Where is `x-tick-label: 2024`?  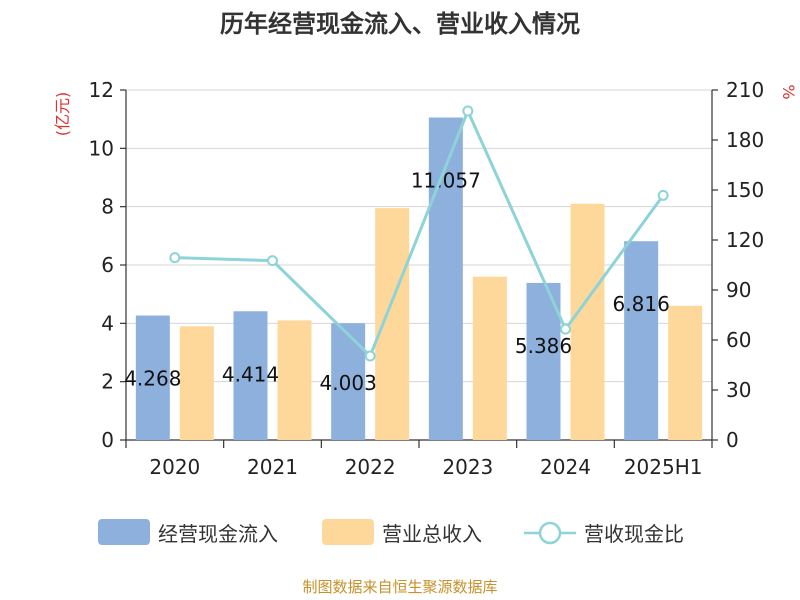
x-tick-label: 2024 is located at coordinates (565, 467).